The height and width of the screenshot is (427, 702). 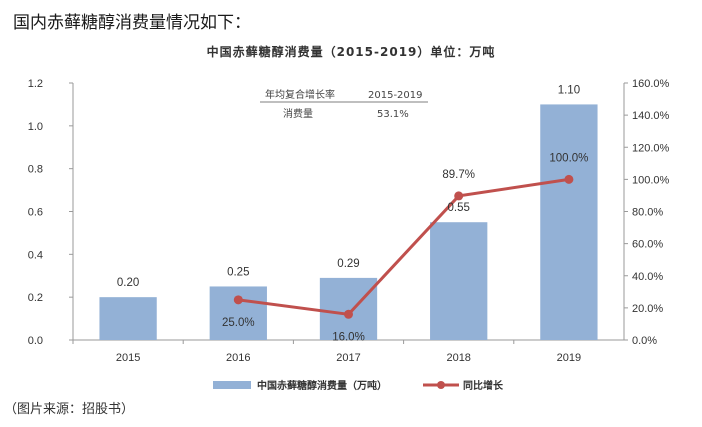 What do you see at coordinates (35, 84) in the screenshot?
I see `left-tick-label: 1.2` at bounding box center [35, 84].